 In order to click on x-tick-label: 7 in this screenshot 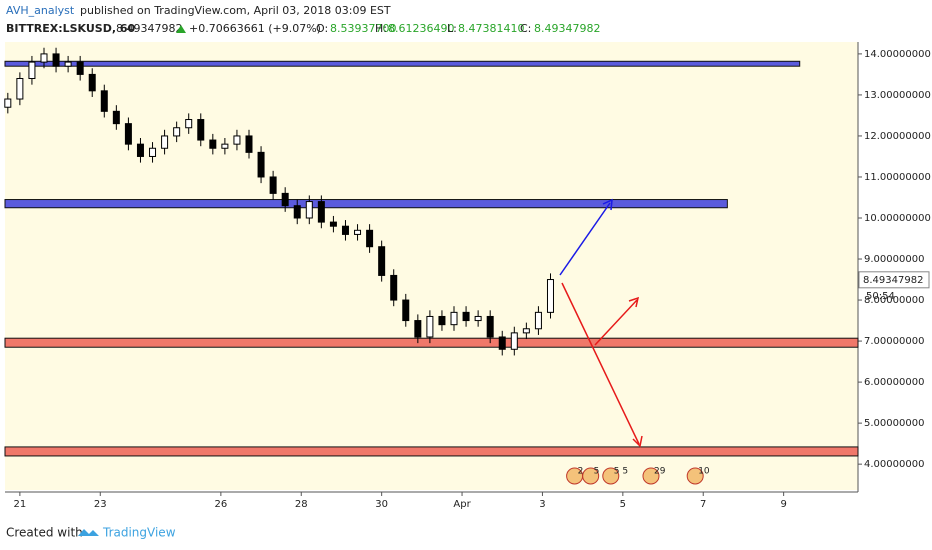, I will do `click(703, 504)`.